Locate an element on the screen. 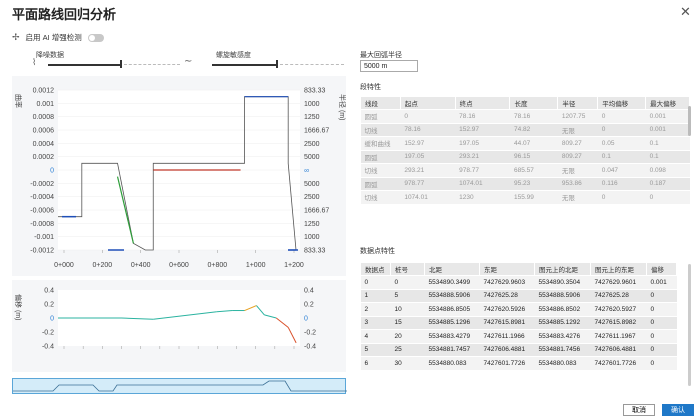 This screenshot has width=700, height=420. close-icon: ✕ is located at coordinates (685, 11).